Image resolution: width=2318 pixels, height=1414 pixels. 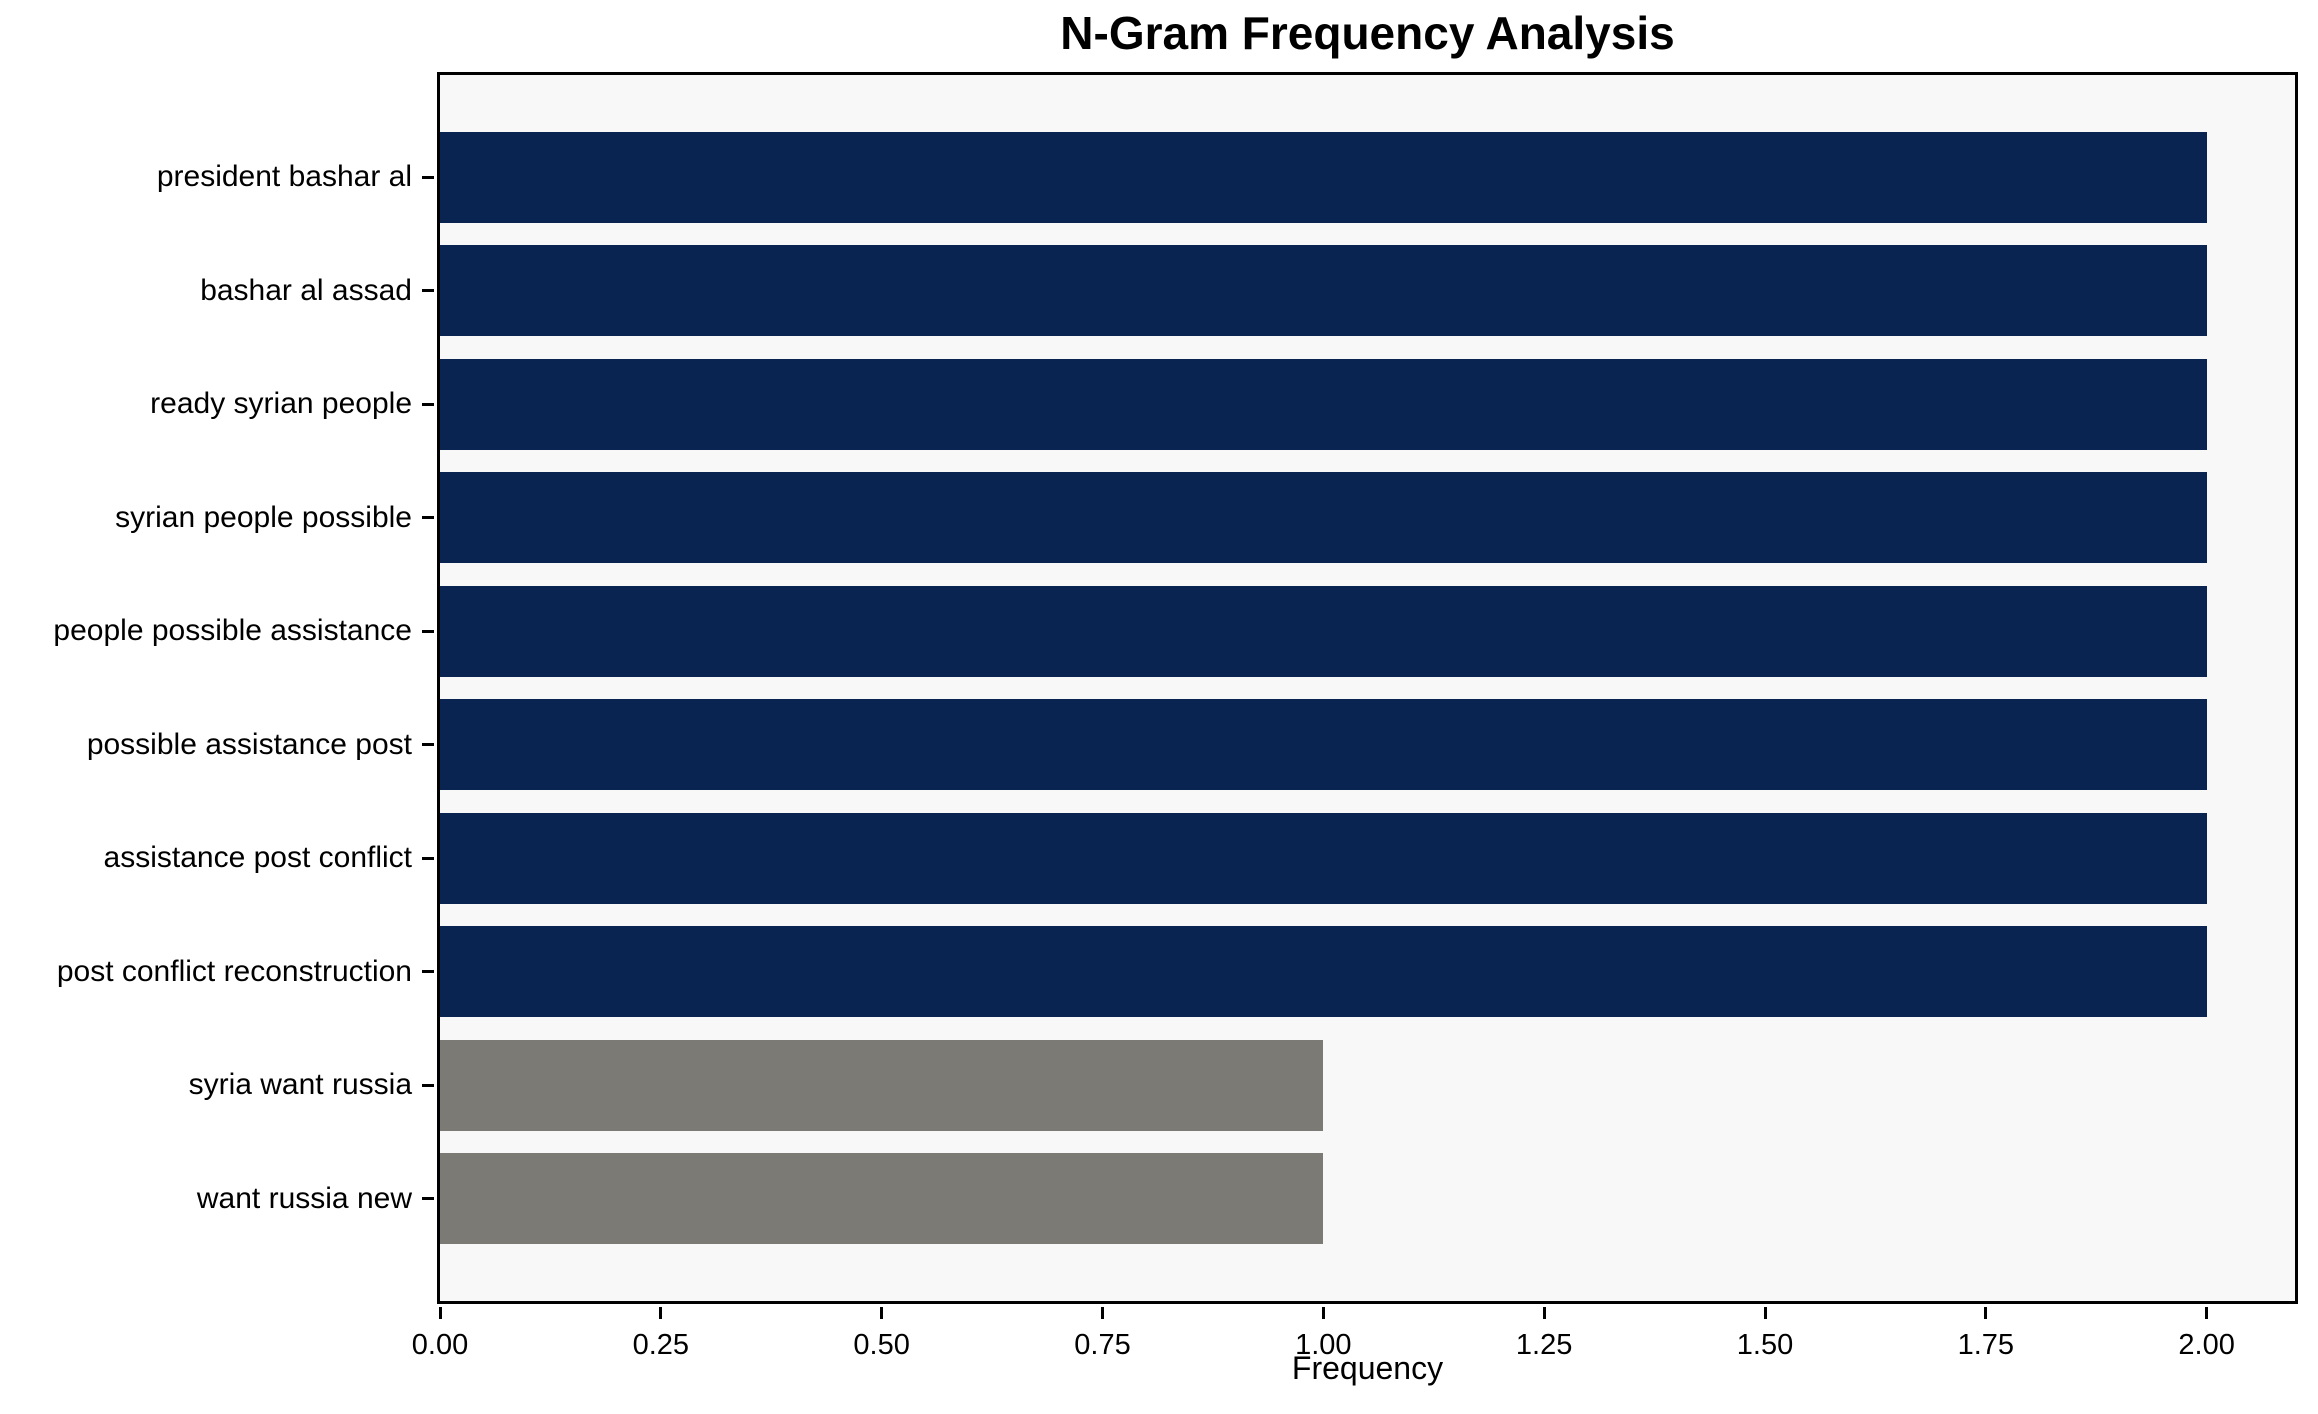 What do you see at coordinates (881, 1345) in the screenshot?
I see `x-tick-label-0.50: 0.50` at bounding box center [881, 1345].